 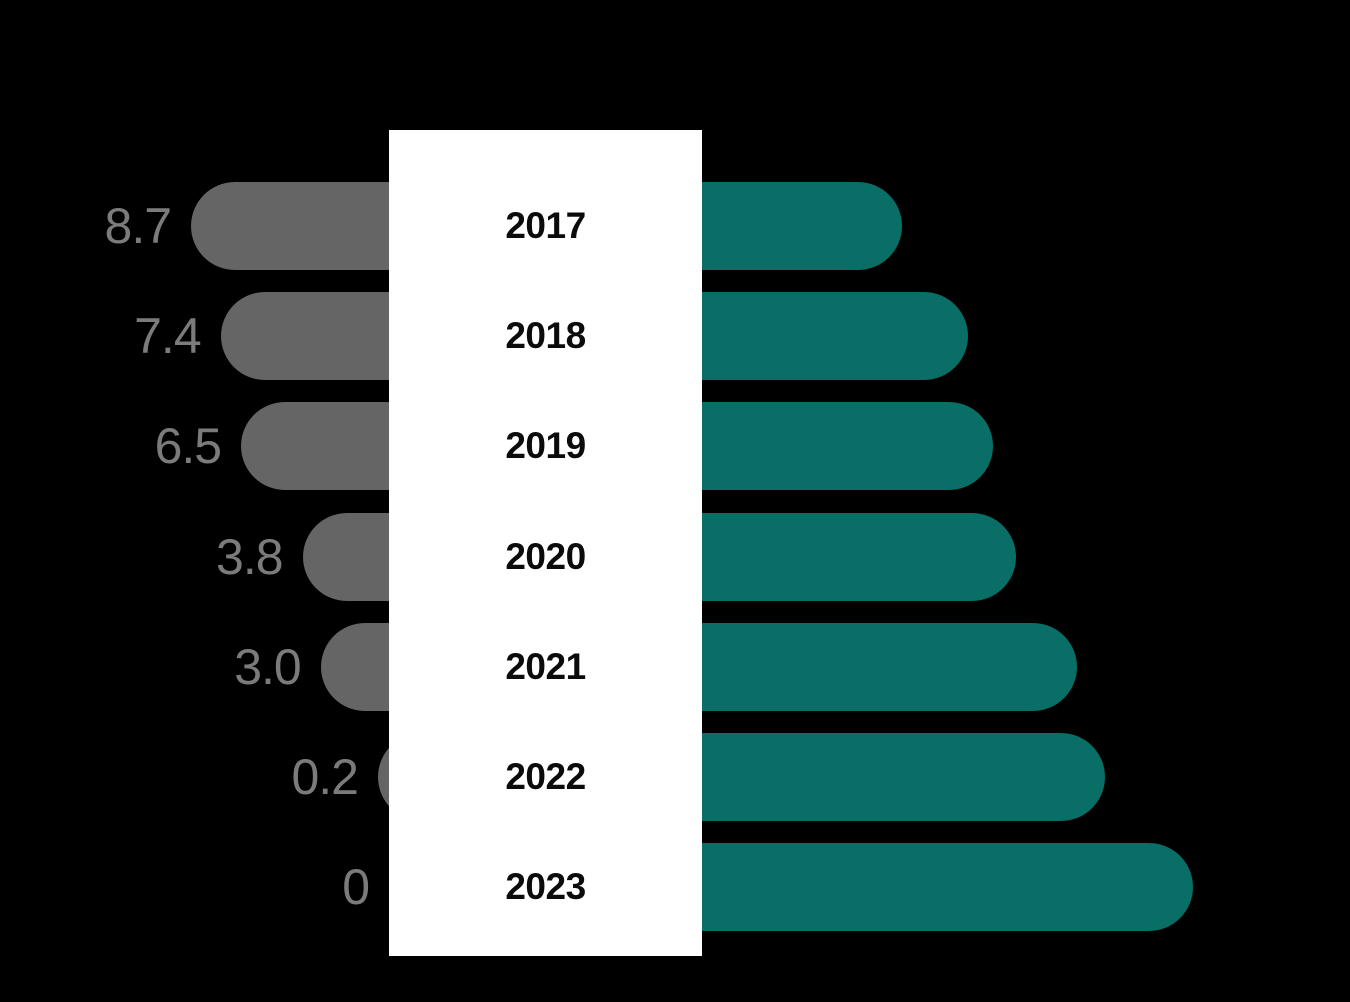 I want to click on year-label: 2023, so click(x=545, y=886).